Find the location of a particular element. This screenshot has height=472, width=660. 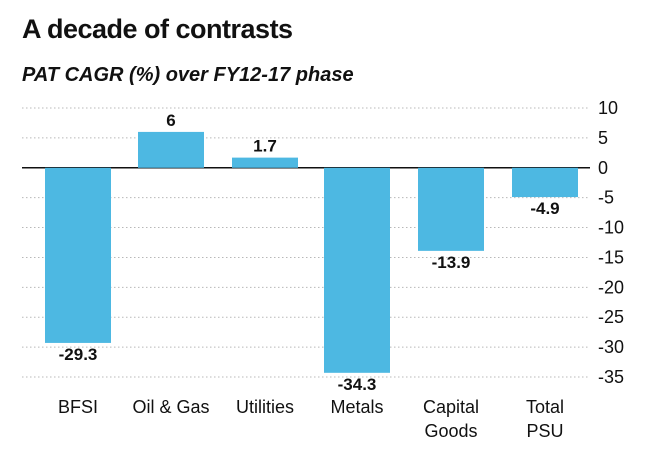

category-label: Oil & Gas is located at coordinates (170, 407).